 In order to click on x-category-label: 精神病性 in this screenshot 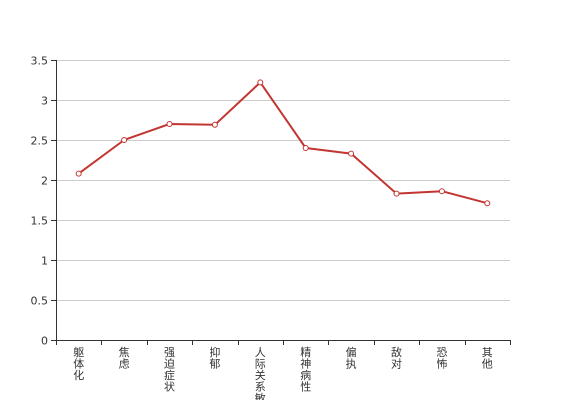, I will do `click(305, 370)`.